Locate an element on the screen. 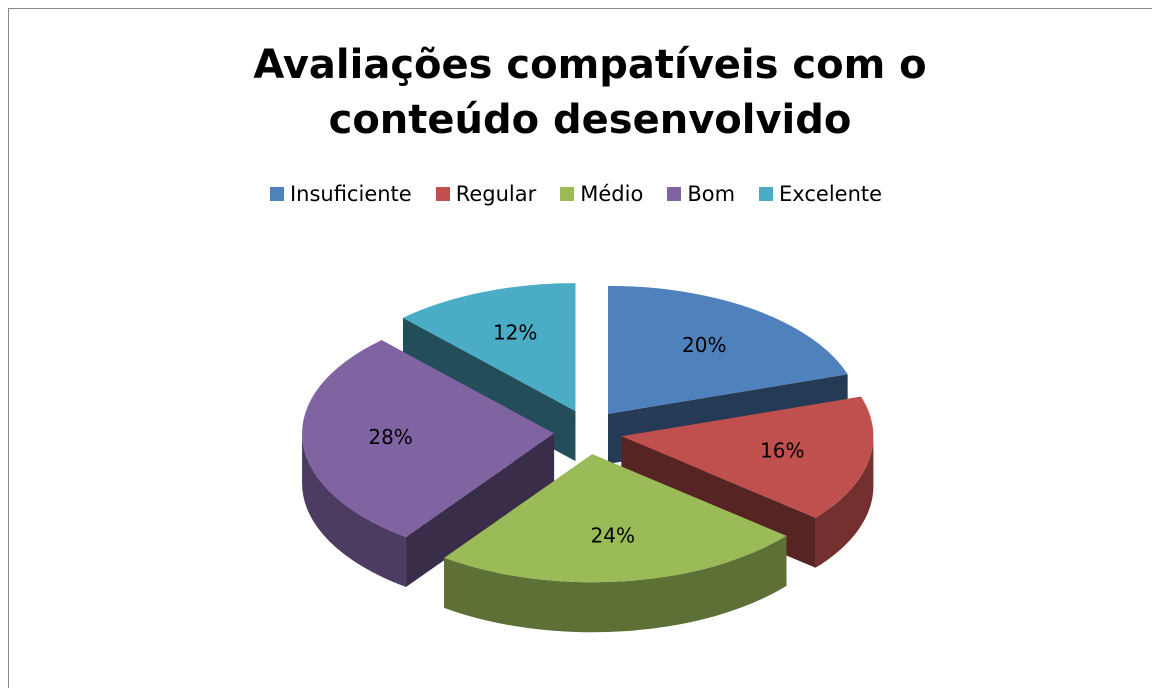 The image size is (1152, 688). data-label: 16% is located at coordinates (782, 450).